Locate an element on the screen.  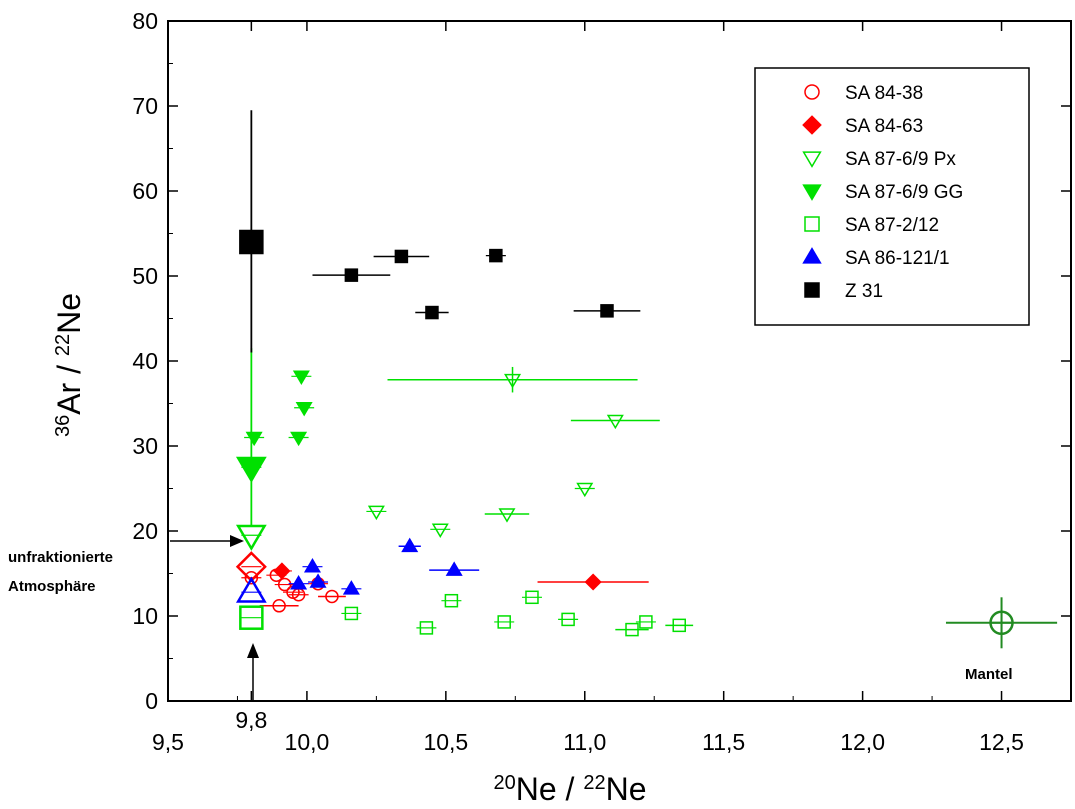
legend-label: SA 87-2/12 is located at coordinates (892, 225).